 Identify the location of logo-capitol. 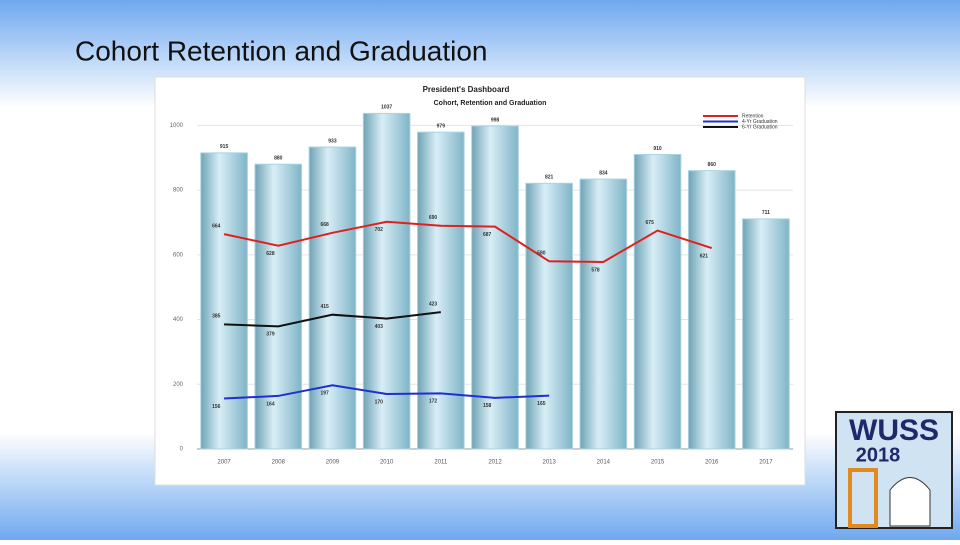
(910, 502).